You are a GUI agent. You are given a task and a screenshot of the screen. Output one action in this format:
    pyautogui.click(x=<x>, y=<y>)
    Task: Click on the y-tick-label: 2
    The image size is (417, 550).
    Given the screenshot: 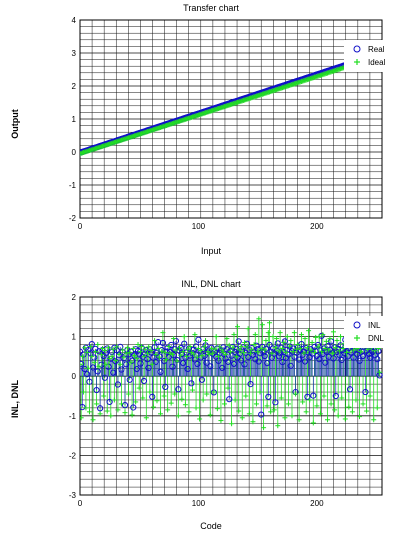 What is the action you would take?
    pyautogui.click(x=74, y=86)
    